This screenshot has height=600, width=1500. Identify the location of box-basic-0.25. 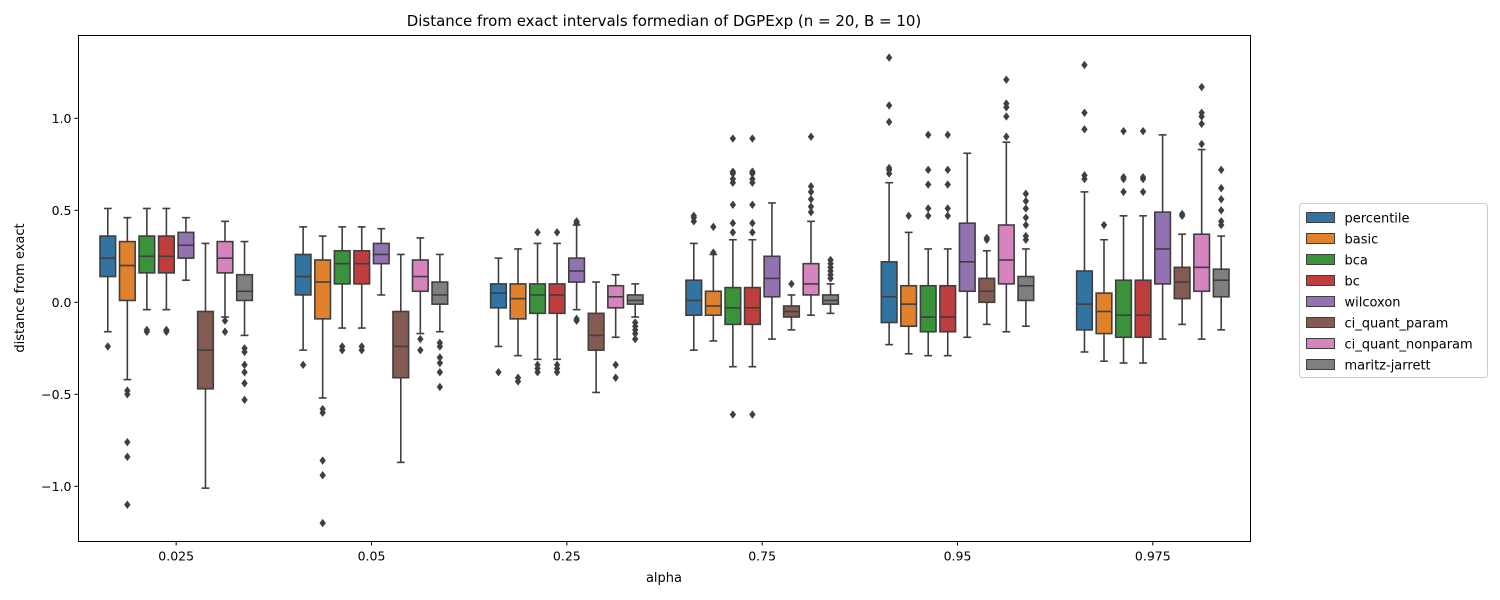
(518, 317).